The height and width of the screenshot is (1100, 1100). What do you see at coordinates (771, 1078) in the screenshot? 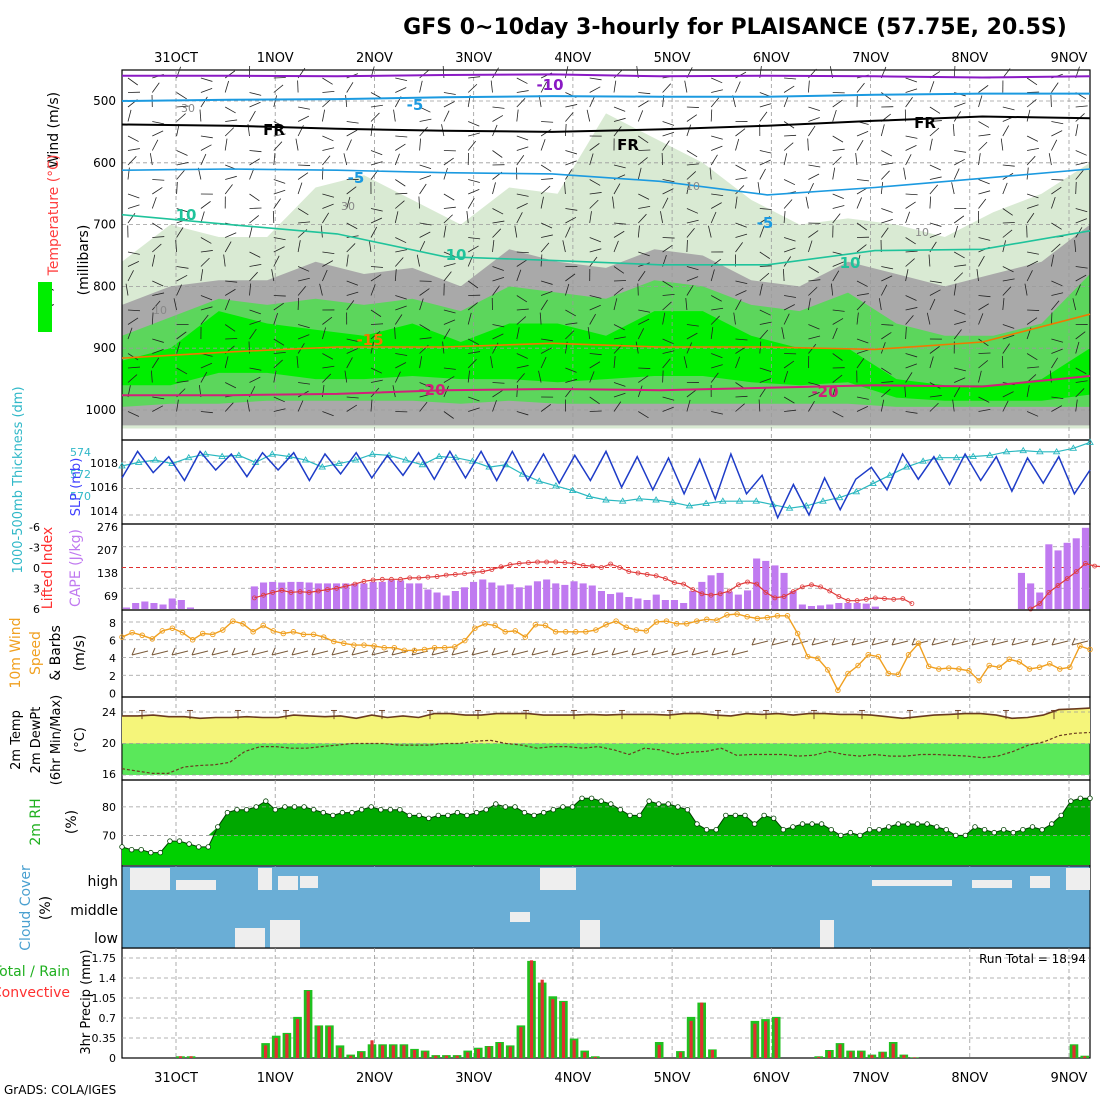
I see `date-label-bottom: 6NOV` at bounding box center [771, 1078].